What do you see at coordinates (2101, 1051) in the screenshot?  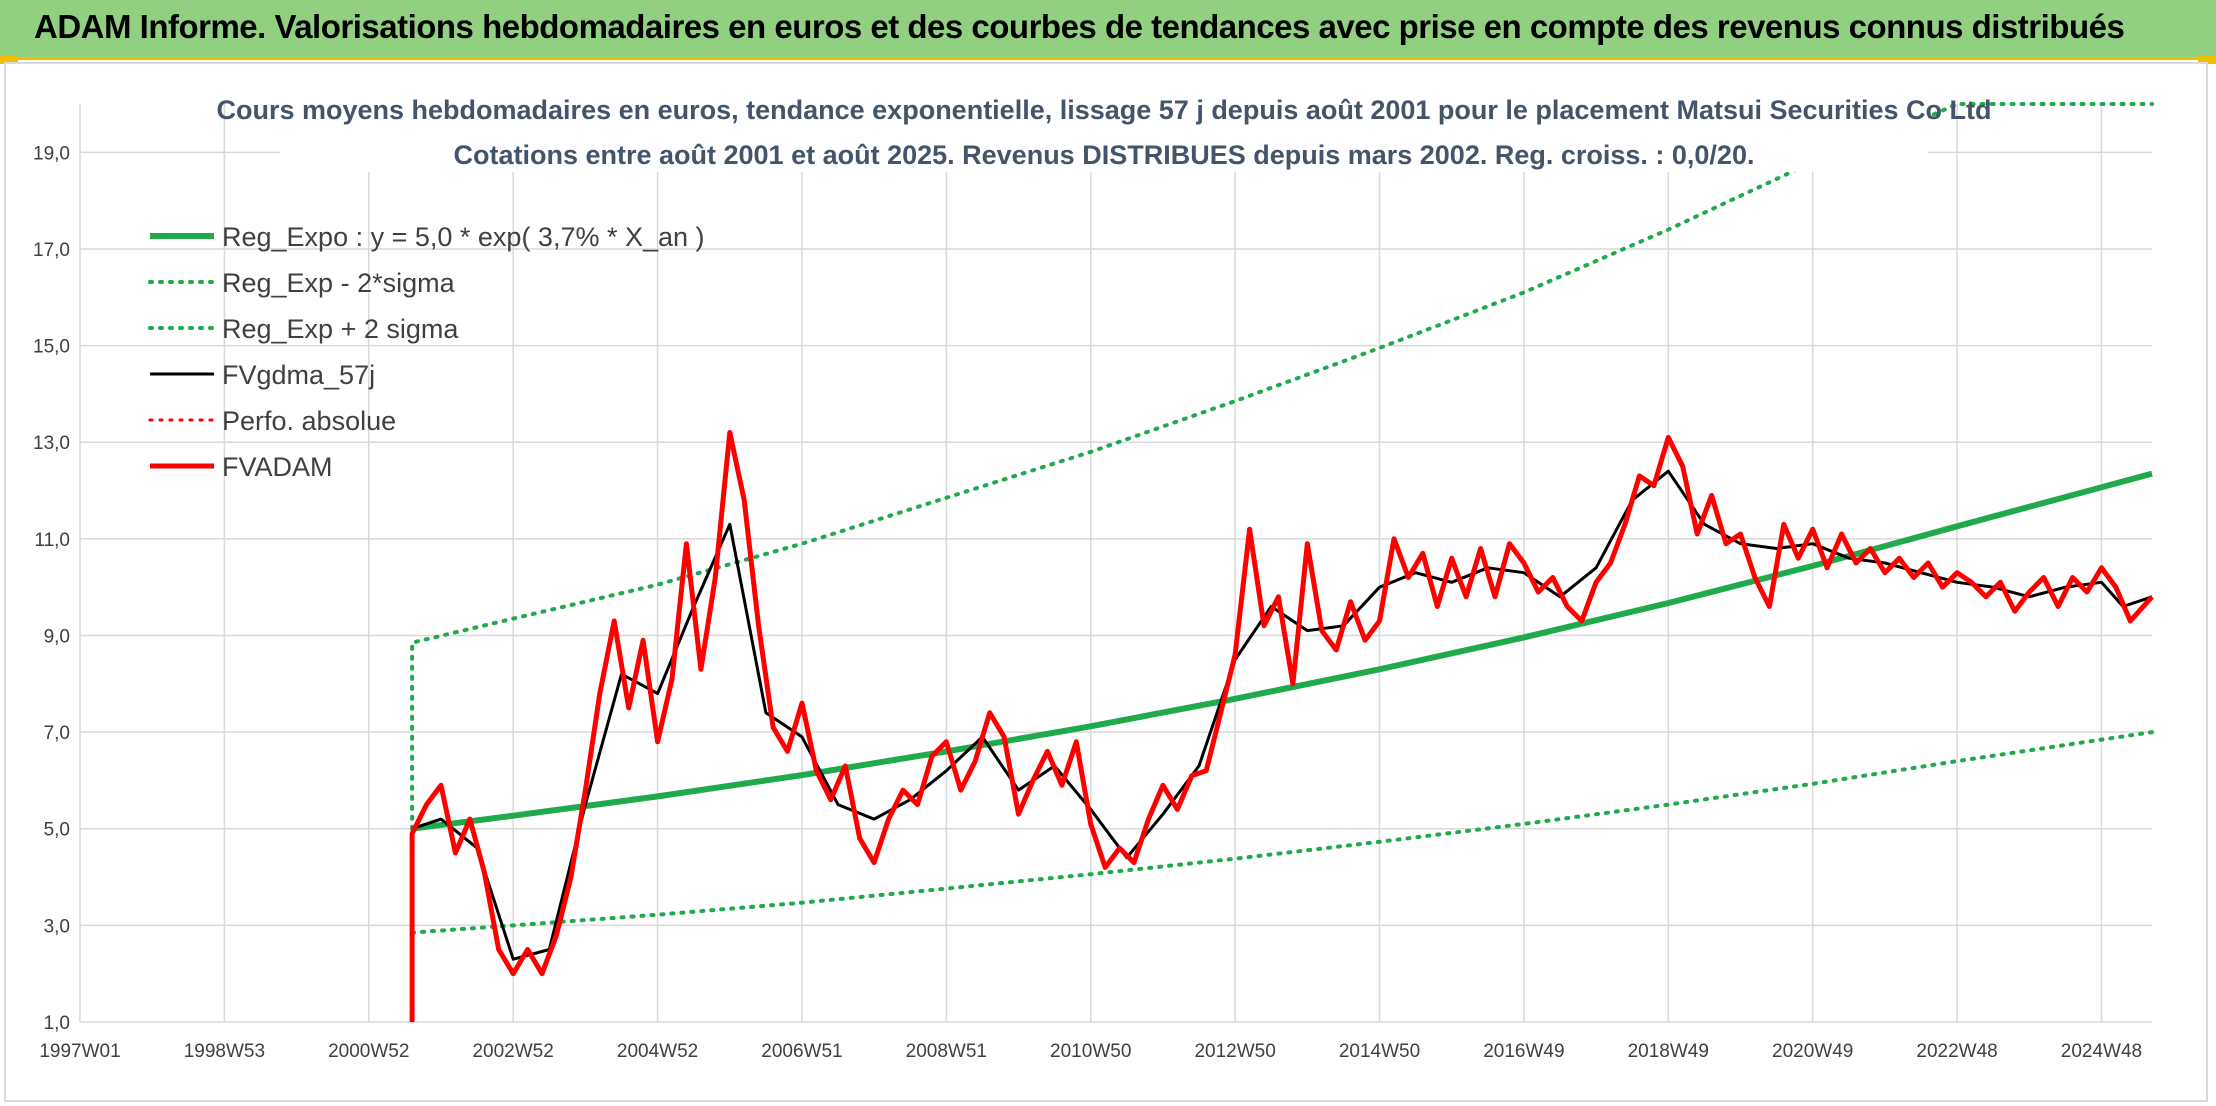 I see `x-tick-label: 2024W48` at bounding box center [2101, 1051].